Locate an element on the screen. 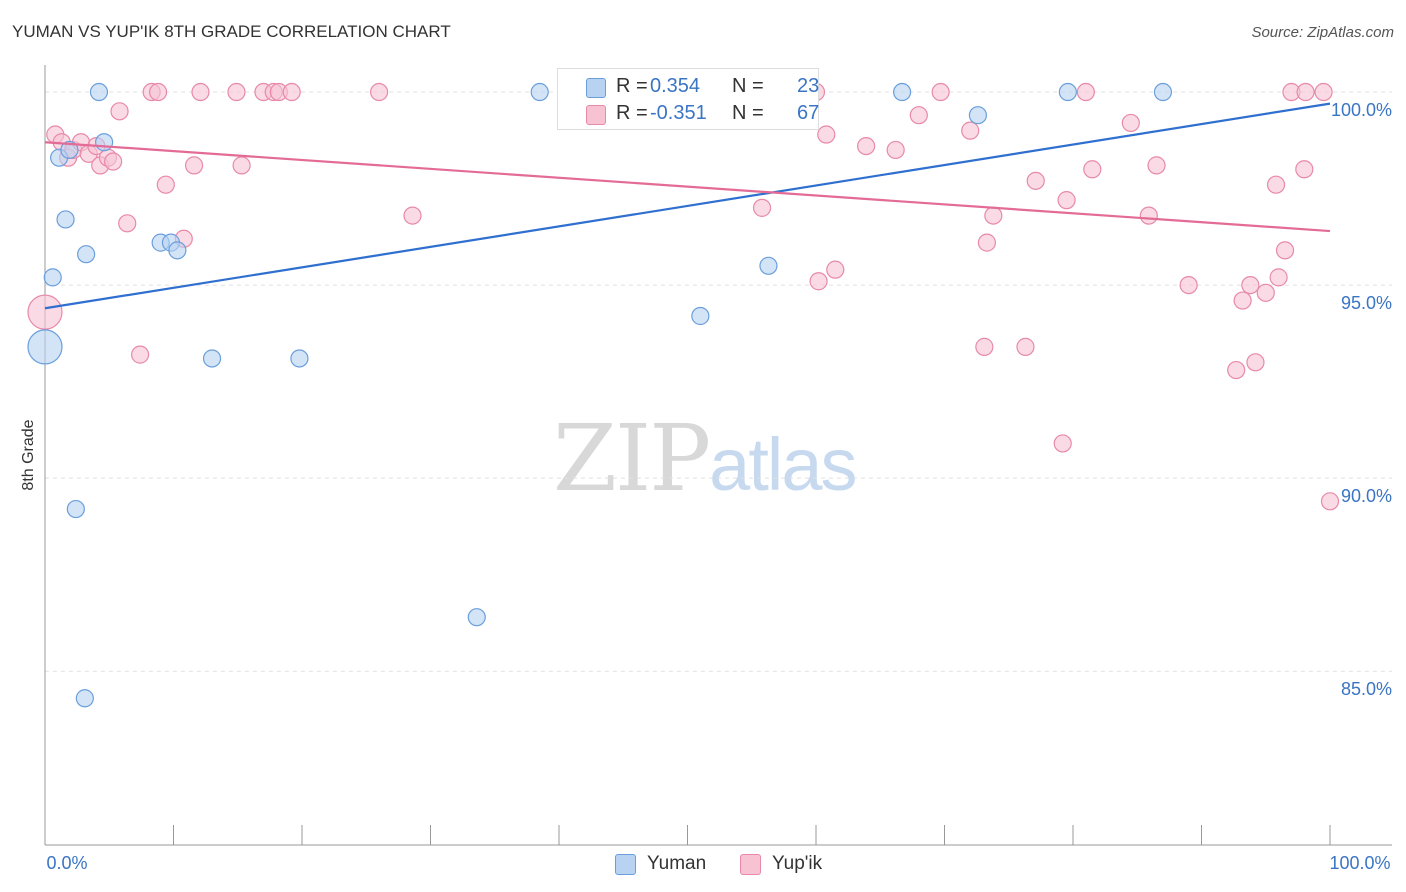  x-tick-label: 0.0% is located at coordinates (66, 863).